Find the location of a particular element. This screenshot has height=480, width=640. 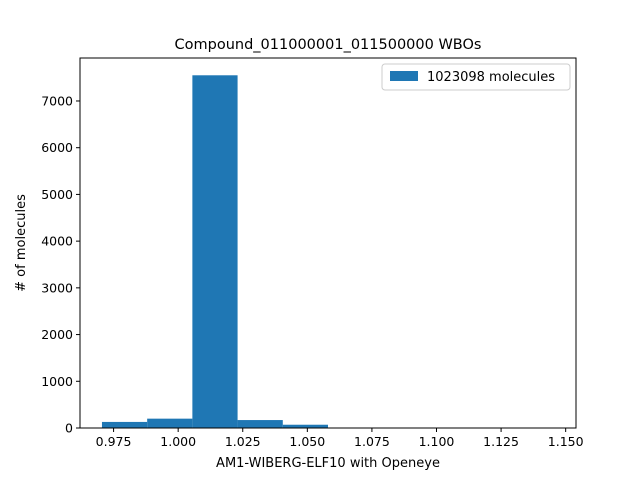

y-tick-label: 3000 is located at coordinates (57, 287).